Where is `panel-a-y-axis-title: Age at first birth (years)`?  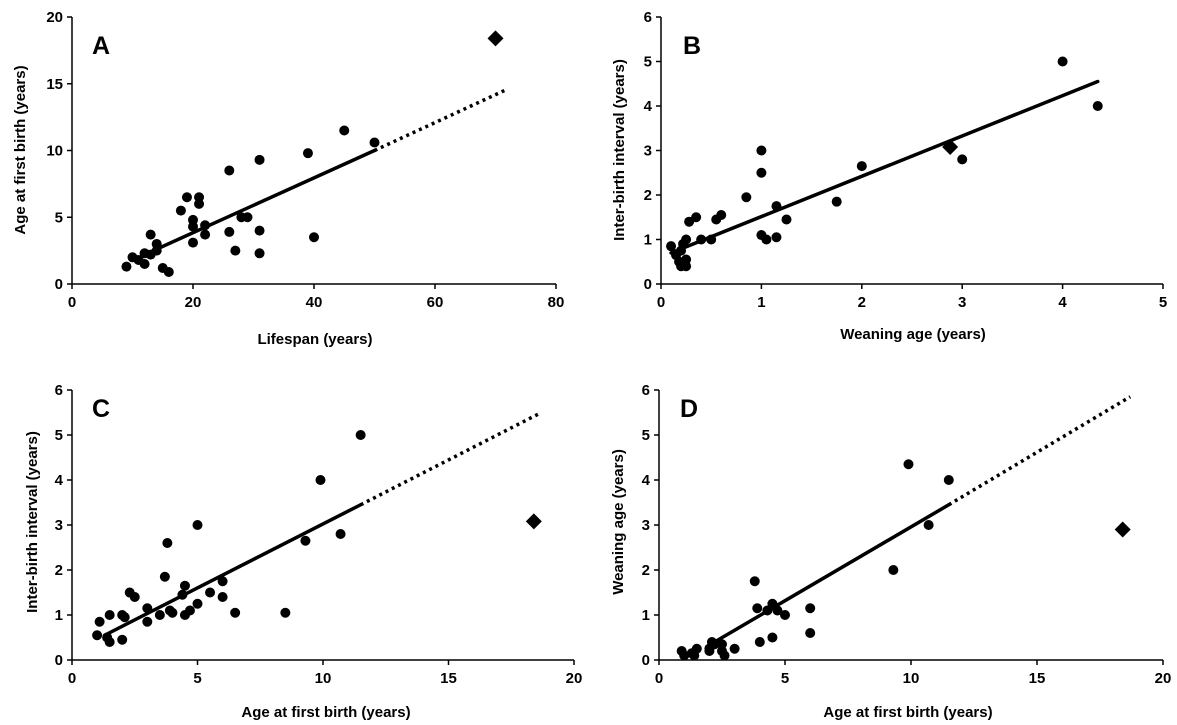 panel-a-y-axis-title: Age at first birth (years) is located at coordinates (20, 149).